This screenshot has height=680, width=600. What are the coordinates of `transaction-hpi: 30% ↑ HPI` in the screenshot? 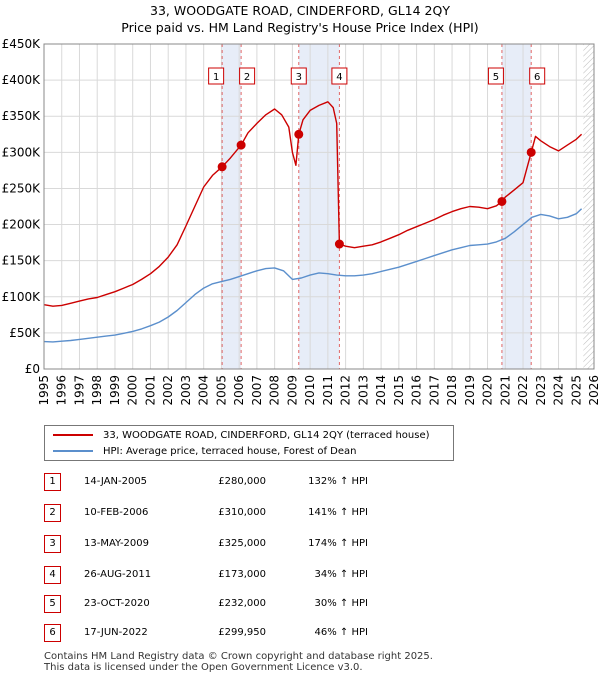 It's located at (341, 603).